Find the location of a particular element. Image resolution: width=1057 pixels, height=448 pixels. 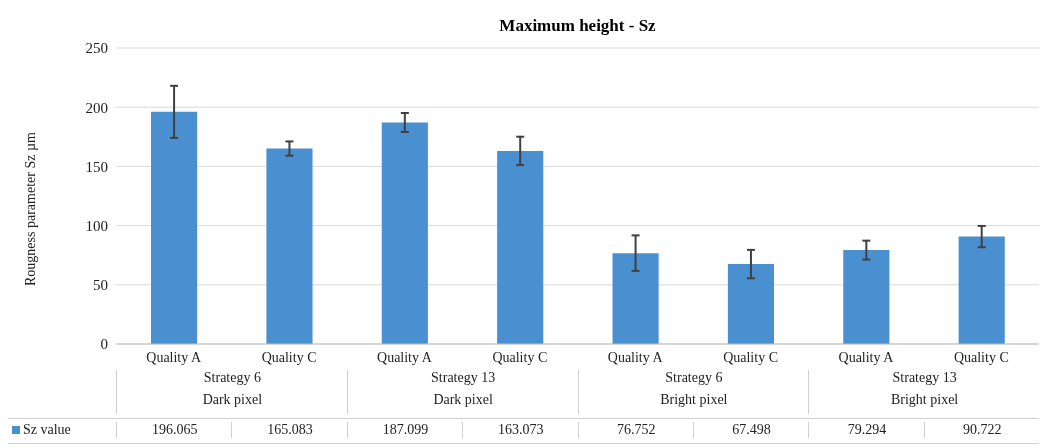

y-tick-label: 100 is located at coordinates (96, 225).